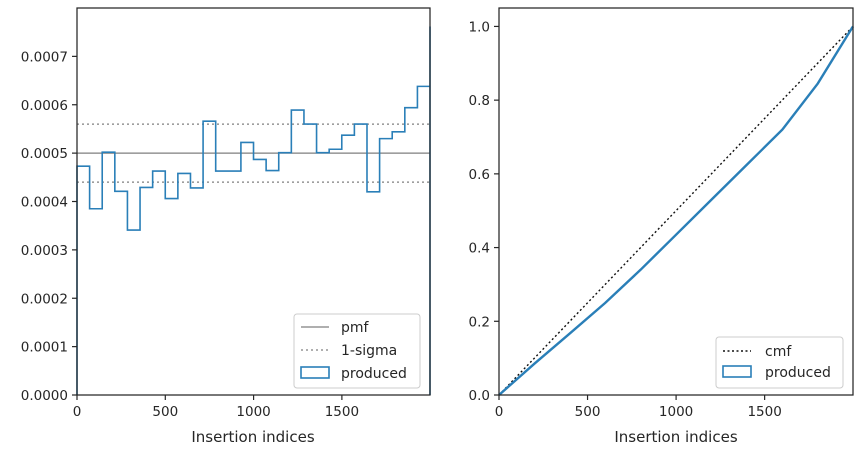  Describe the element at coordinates (44, 154) in the screenshot. I see `y-tick-label: 0.0005` at that location.